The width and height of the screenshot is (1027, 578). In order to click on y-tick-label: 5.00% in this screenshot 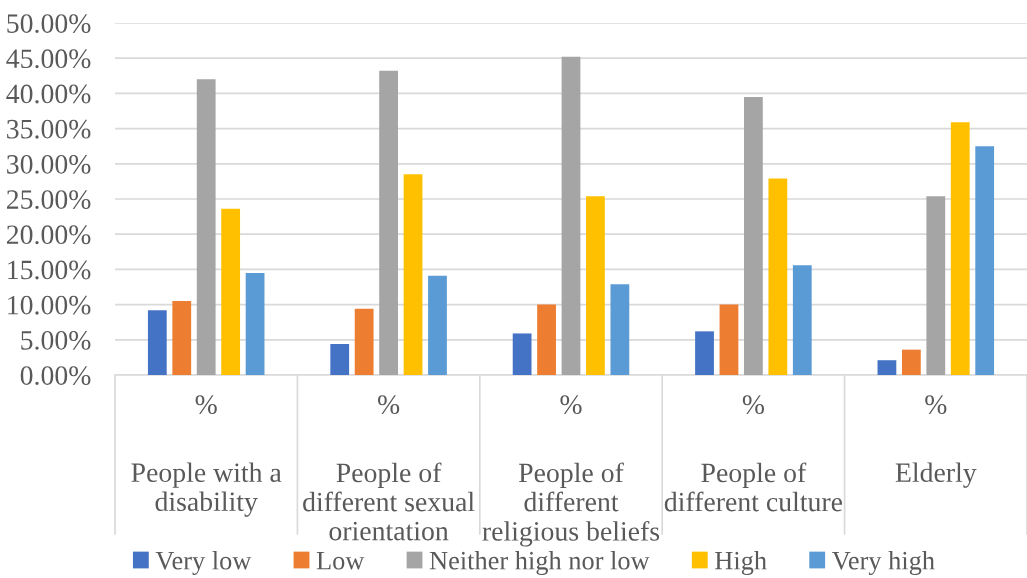, I will do `click(56, 340)`.